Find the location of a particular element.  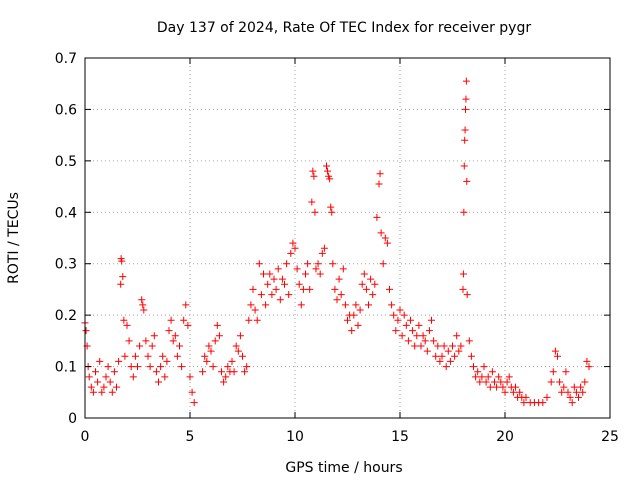

y-tick-label: 0.6 is located at coordinates (66, 110).